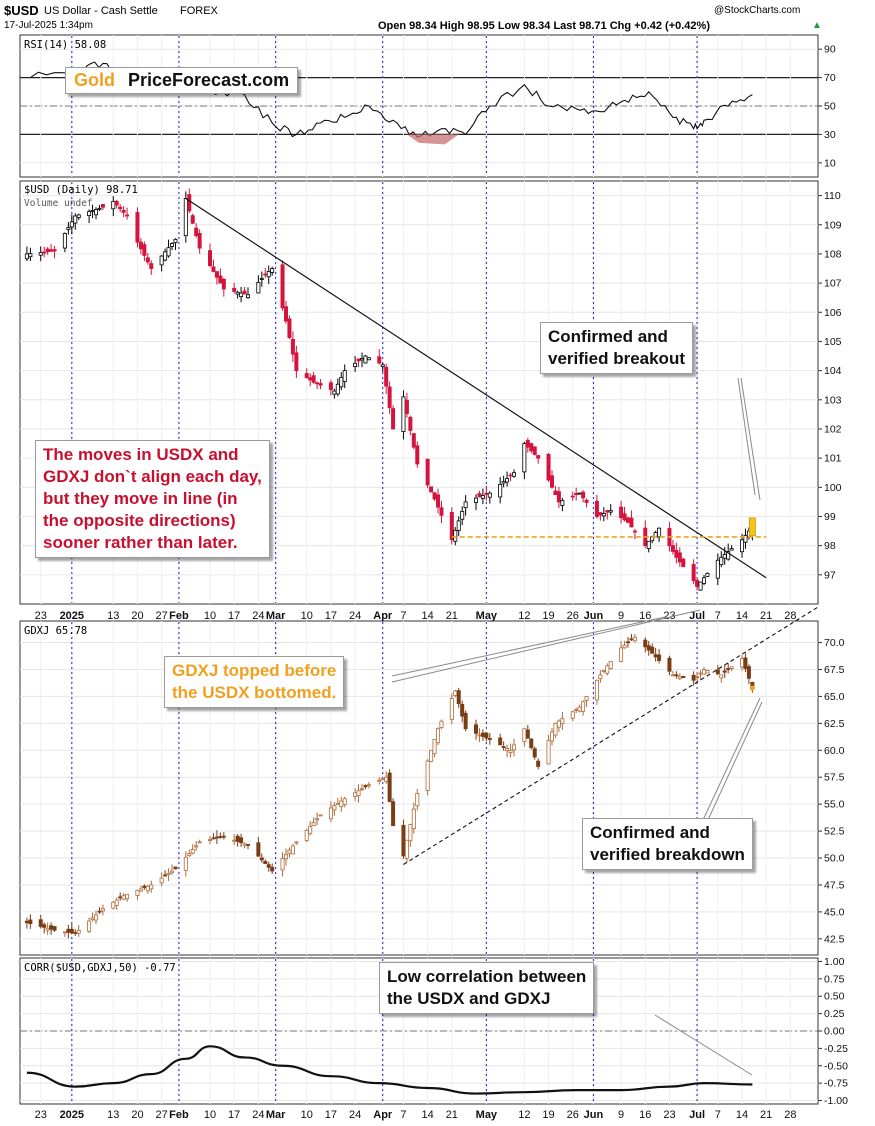 The height and width of the screenshot is (1126, 875). I want to click on x-tick-label: Apr, so click(383, 616).